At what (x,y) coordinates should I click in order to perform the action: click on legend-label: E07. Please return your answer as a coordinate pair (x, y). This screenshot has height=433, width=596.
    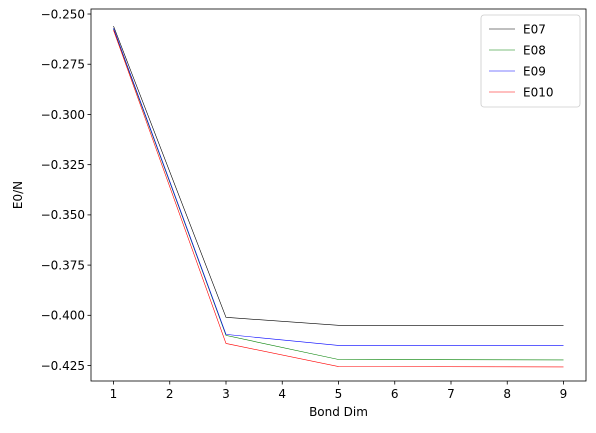
    Looking at the image, I should click on (534, 29).